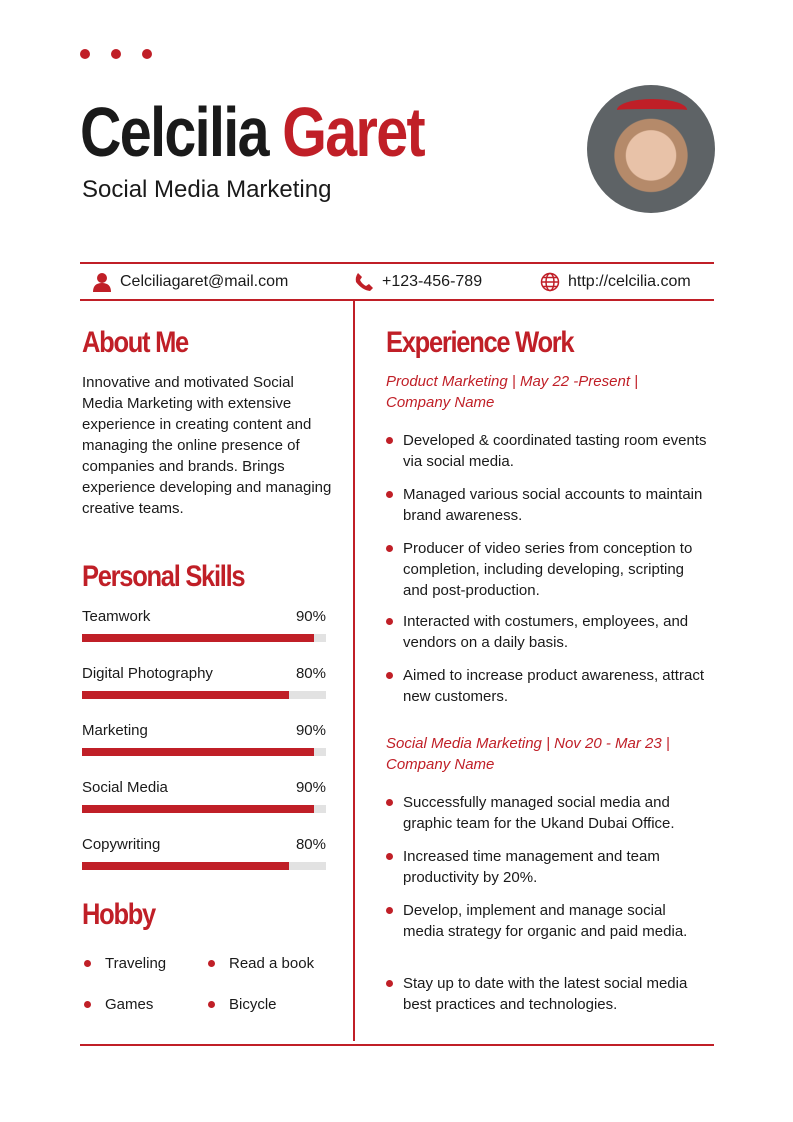  Describe the element at coordinates (102, 282) in the screenshot. I see `person-icon` at that location.